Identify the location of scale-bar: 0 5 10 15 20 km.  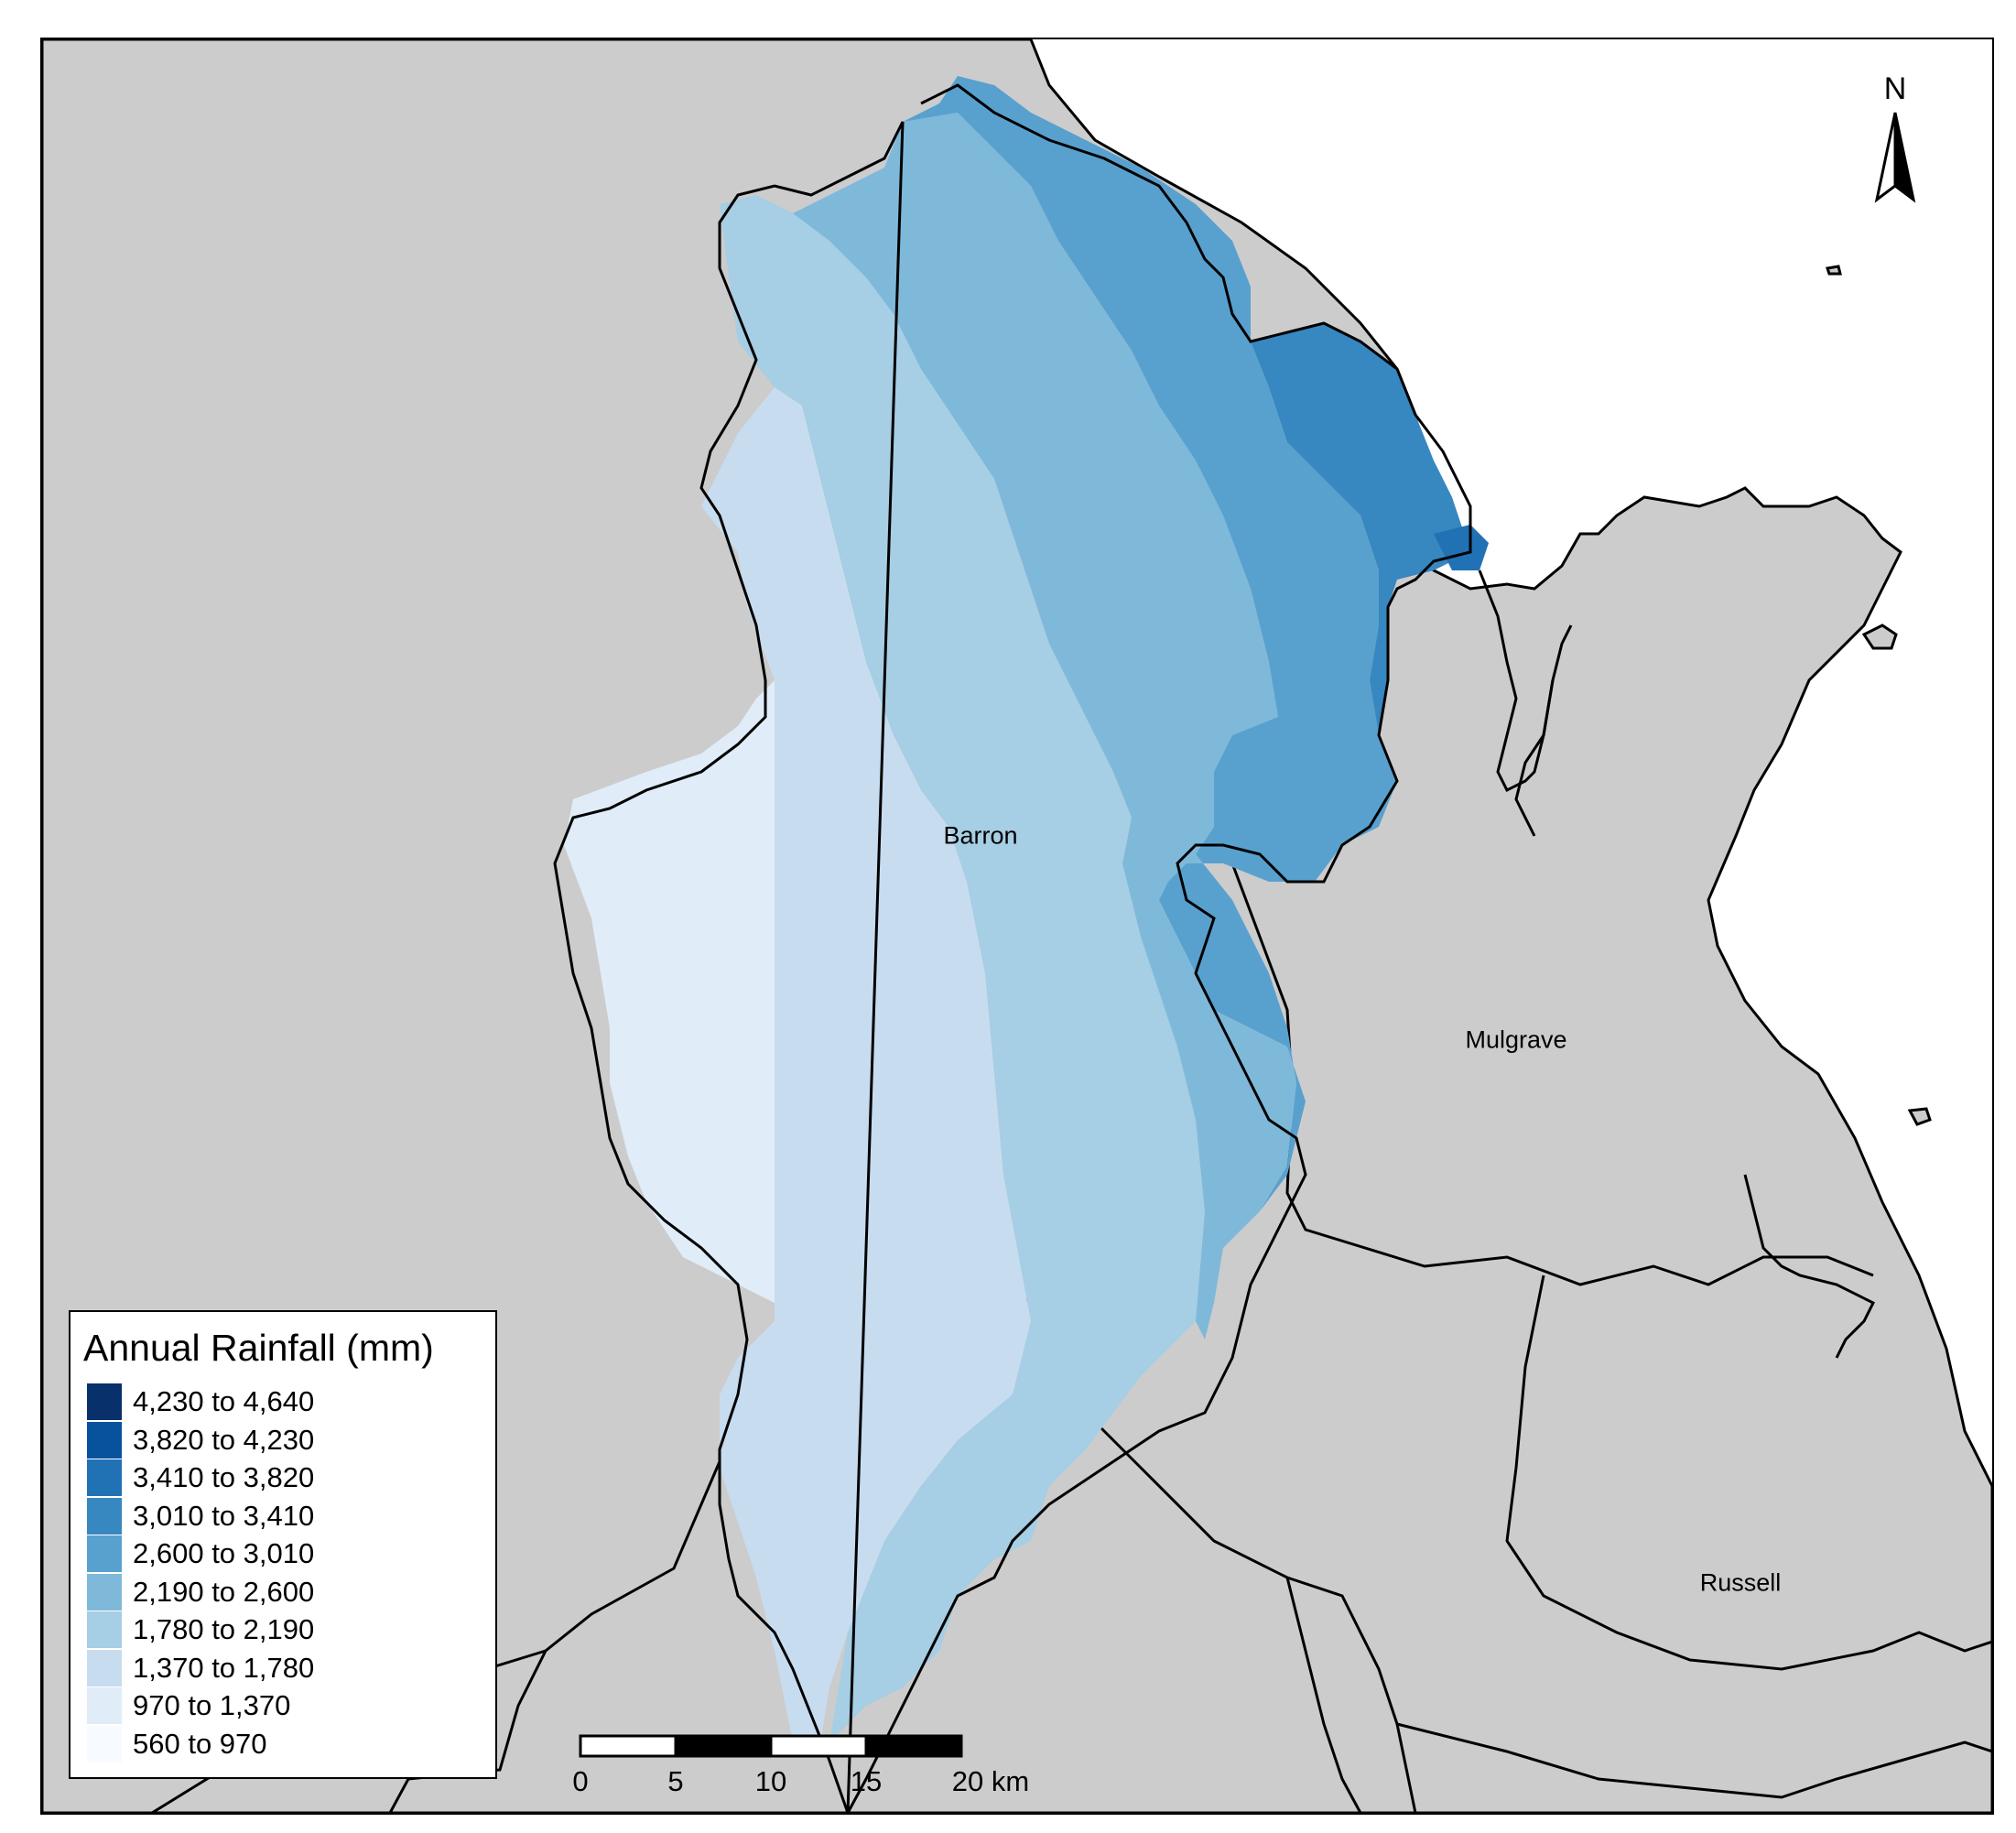
(804, 1765).